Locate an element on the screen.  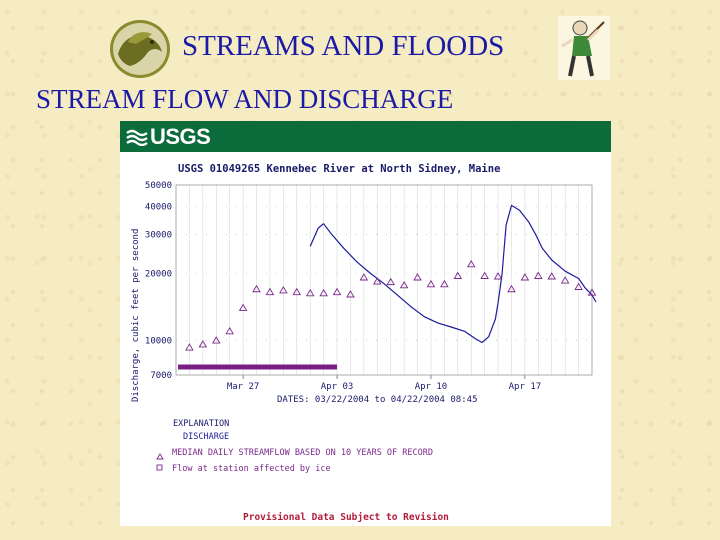
legend-ice-box-icon is located at coordinates (159, 467).